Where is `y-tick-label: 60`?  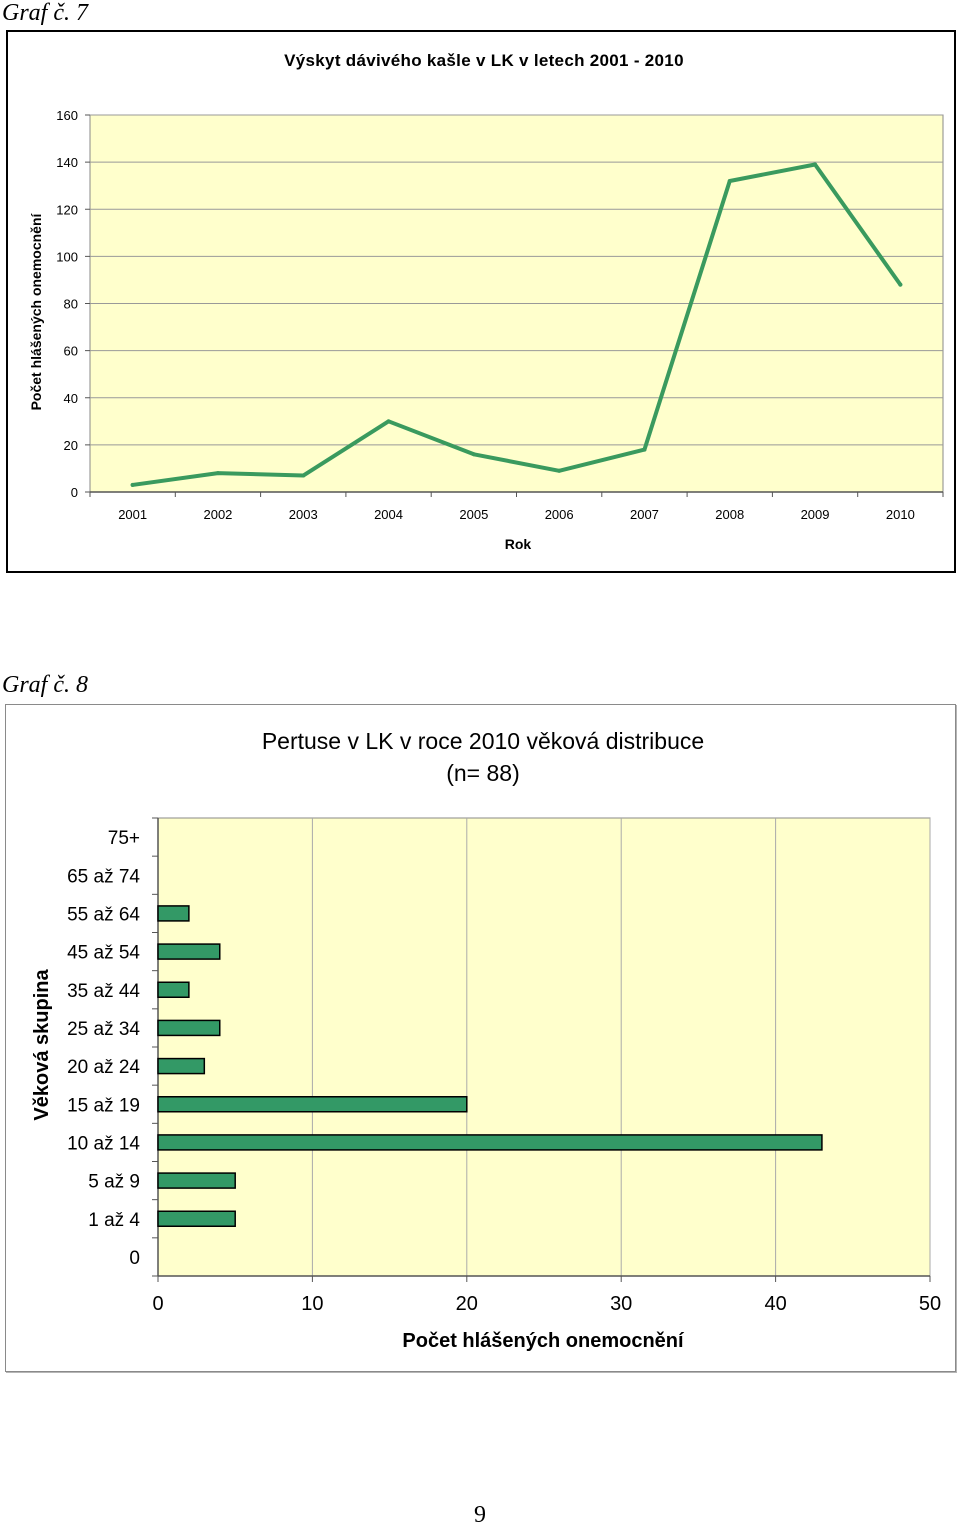 y-tick-label: 60 is located at coordinates (71, 351).